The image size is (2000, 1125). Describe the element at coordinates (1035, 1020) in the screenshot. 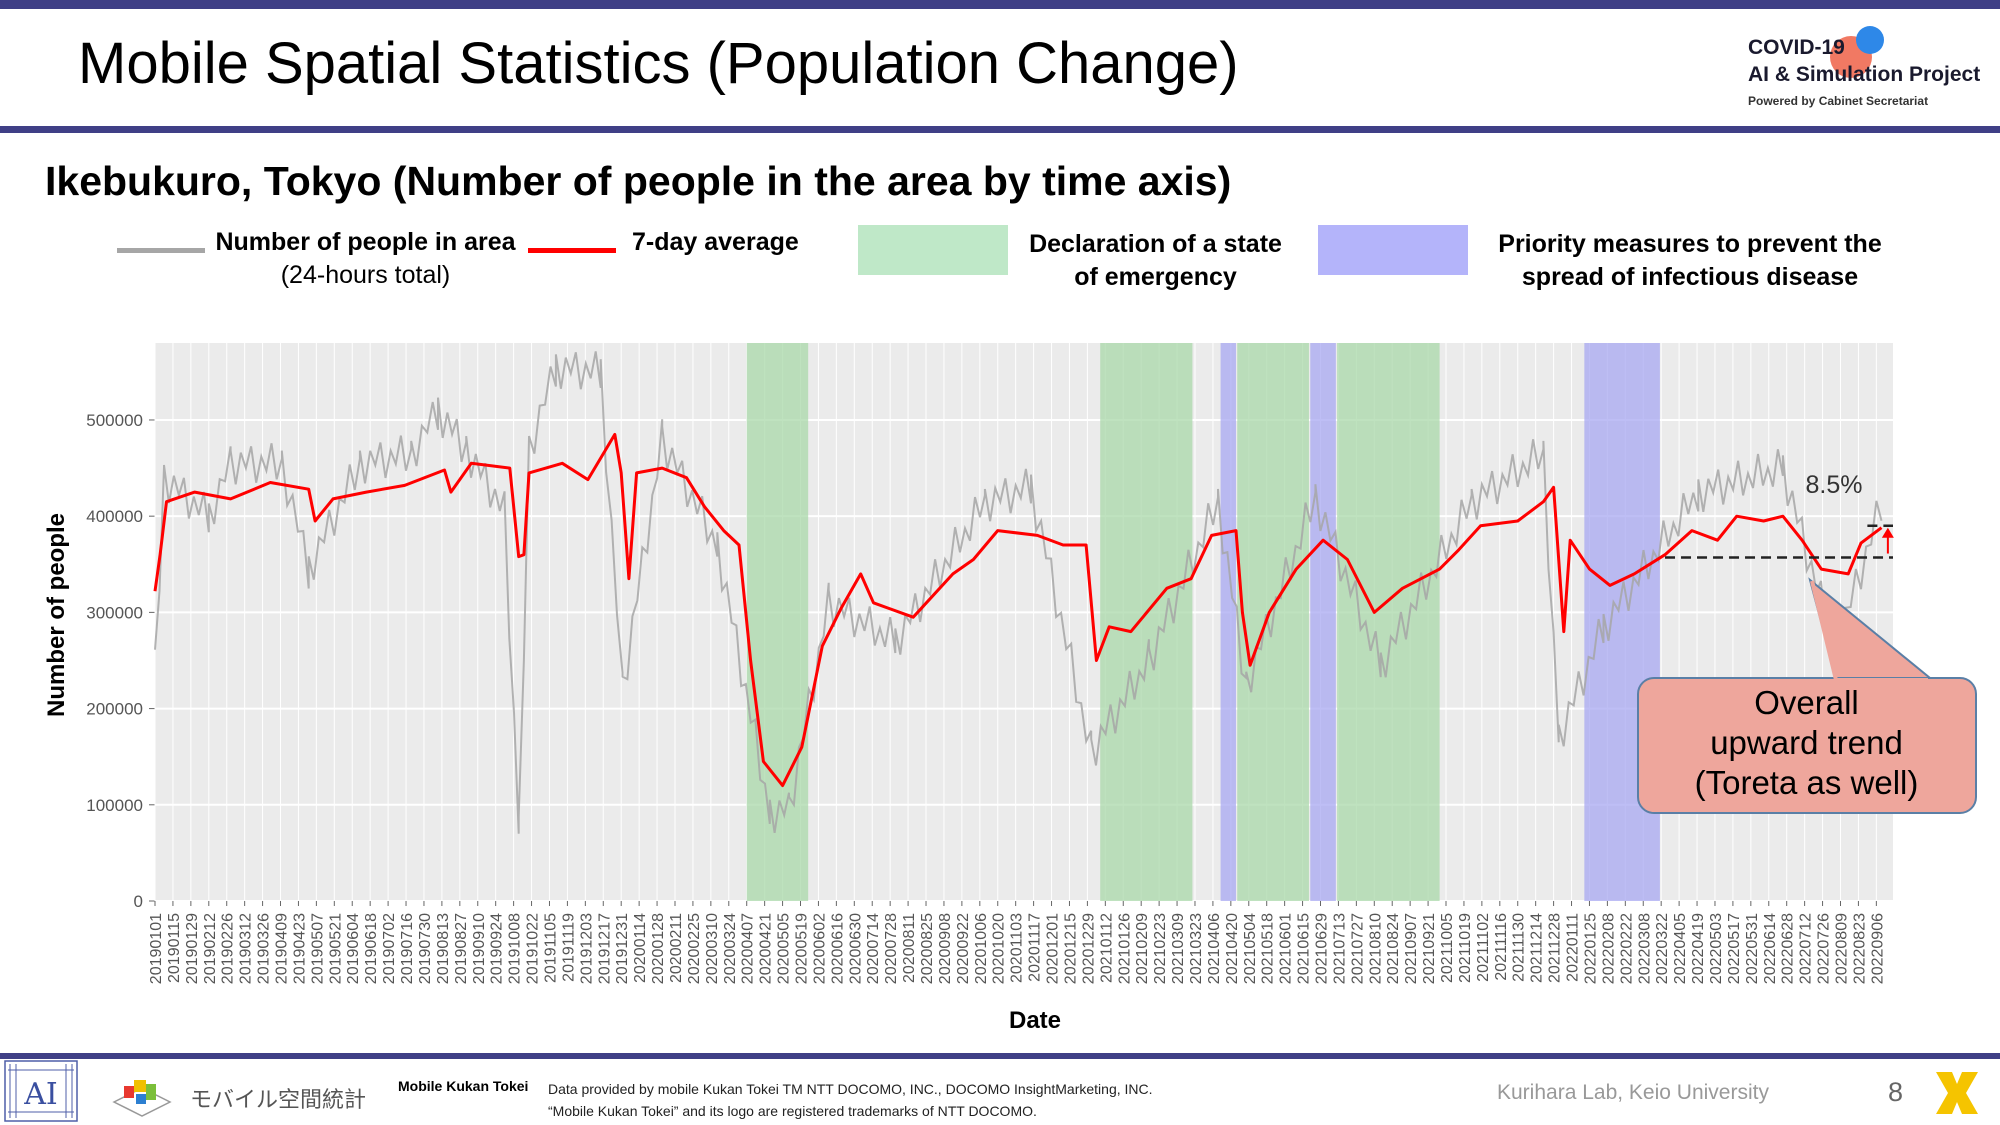

I see `x-axis-label: Date` at that location.